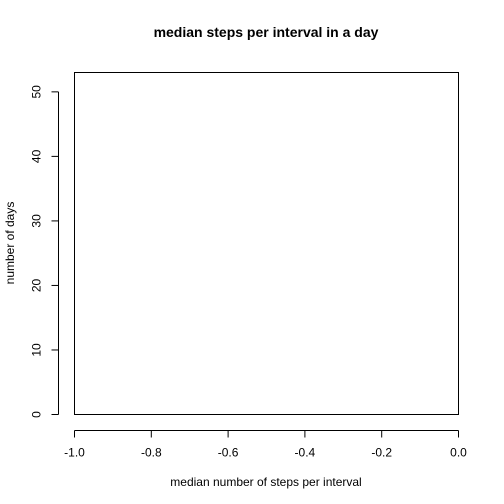  What do you see at coordinates (44, 251) in the screenshot?
I see `y-axis: 0 10 20 30 40 50` at bounding box center [44, 251].